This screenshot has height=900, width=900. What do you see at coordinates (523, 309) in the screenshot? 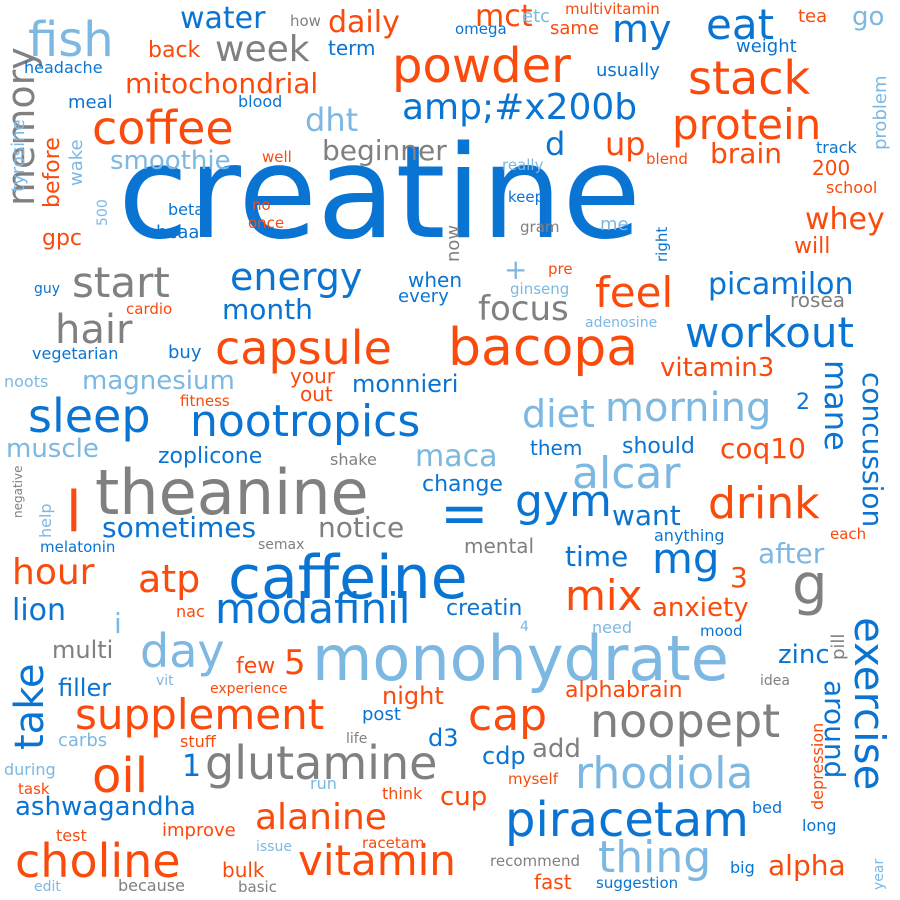
I see `word-focus: focus` at bounding box center [523, 309].